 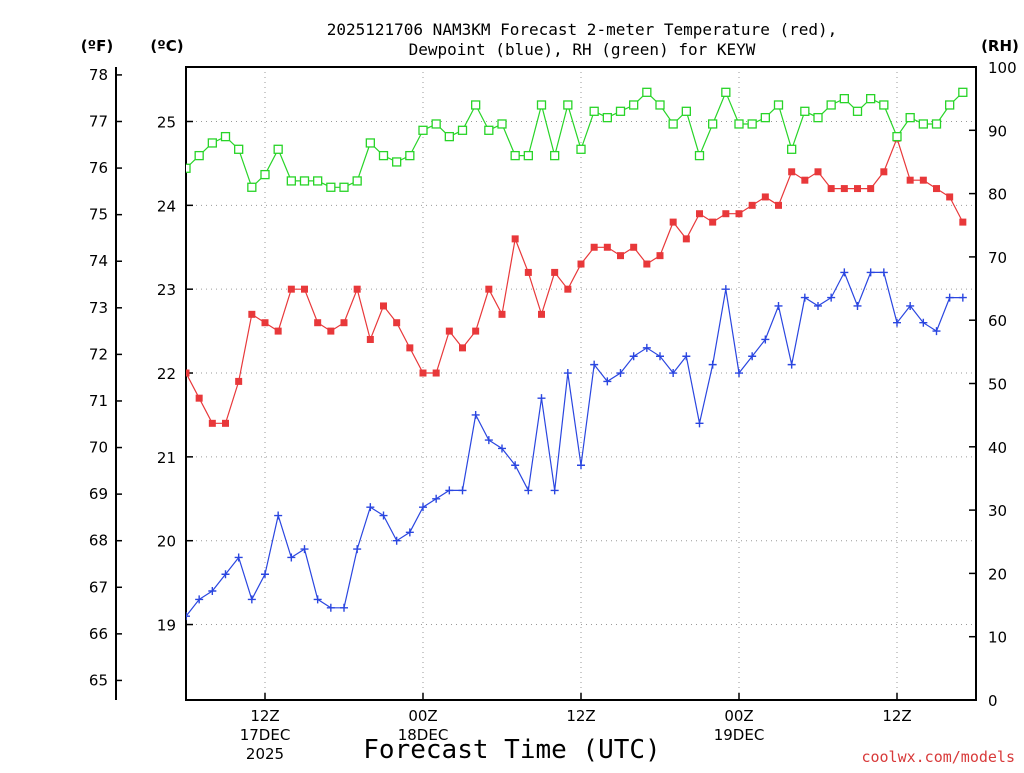 I want to click on fahrenheit-tick-label: 67, so click(x=98, y=587).